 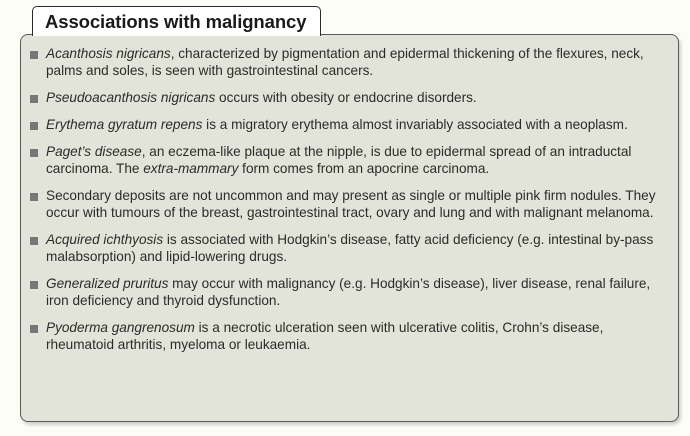 I want to click on title-tab: Associations with malignancy, so click(x=177, y=21).